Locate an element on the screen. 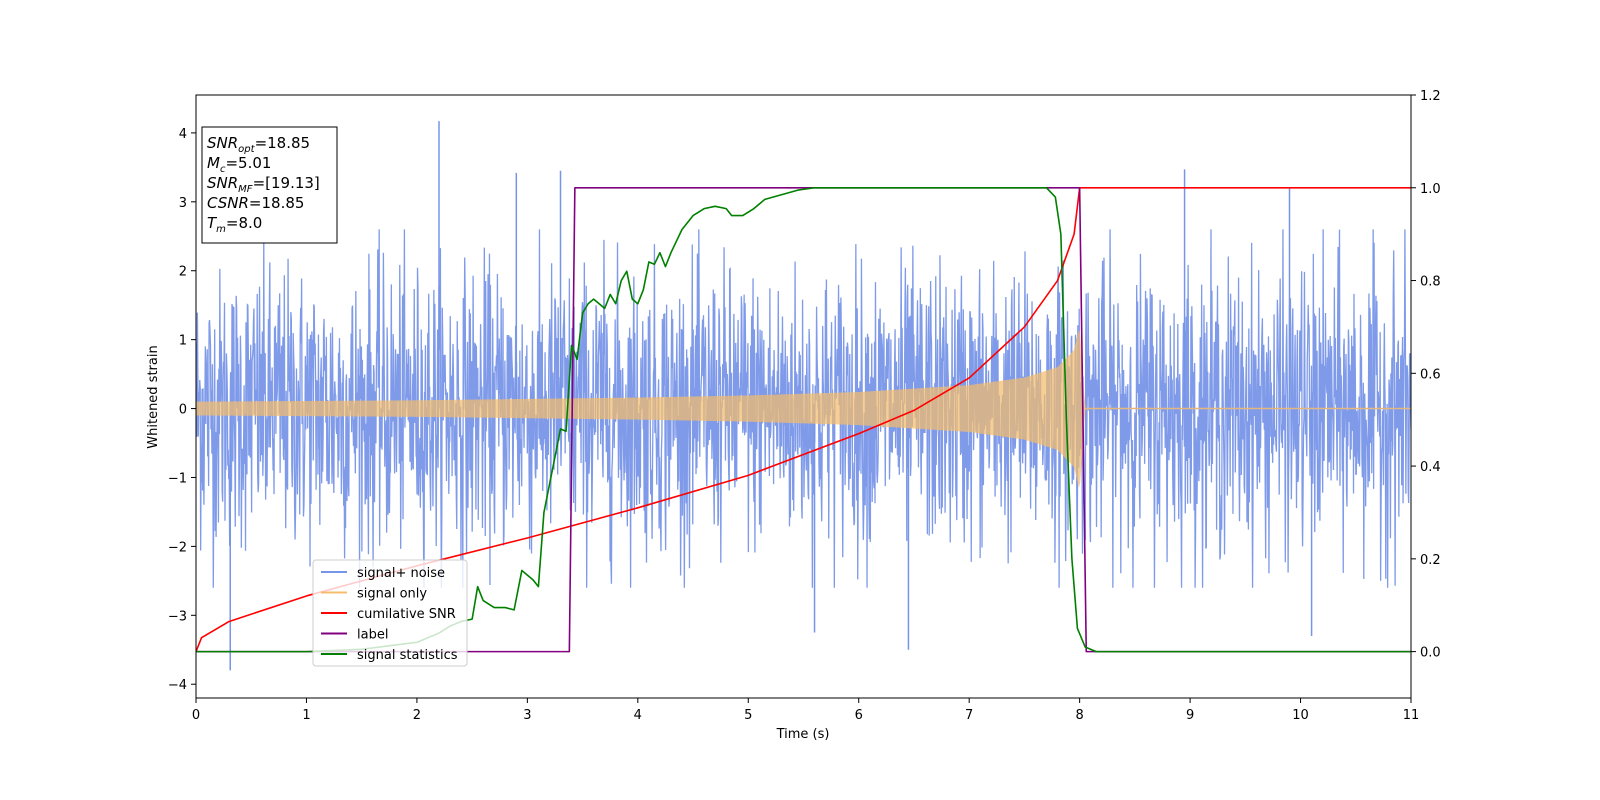 The width and height of the screenshot is (1600, 800). y-tick-label: 2 is located at coordinates (183, 272).